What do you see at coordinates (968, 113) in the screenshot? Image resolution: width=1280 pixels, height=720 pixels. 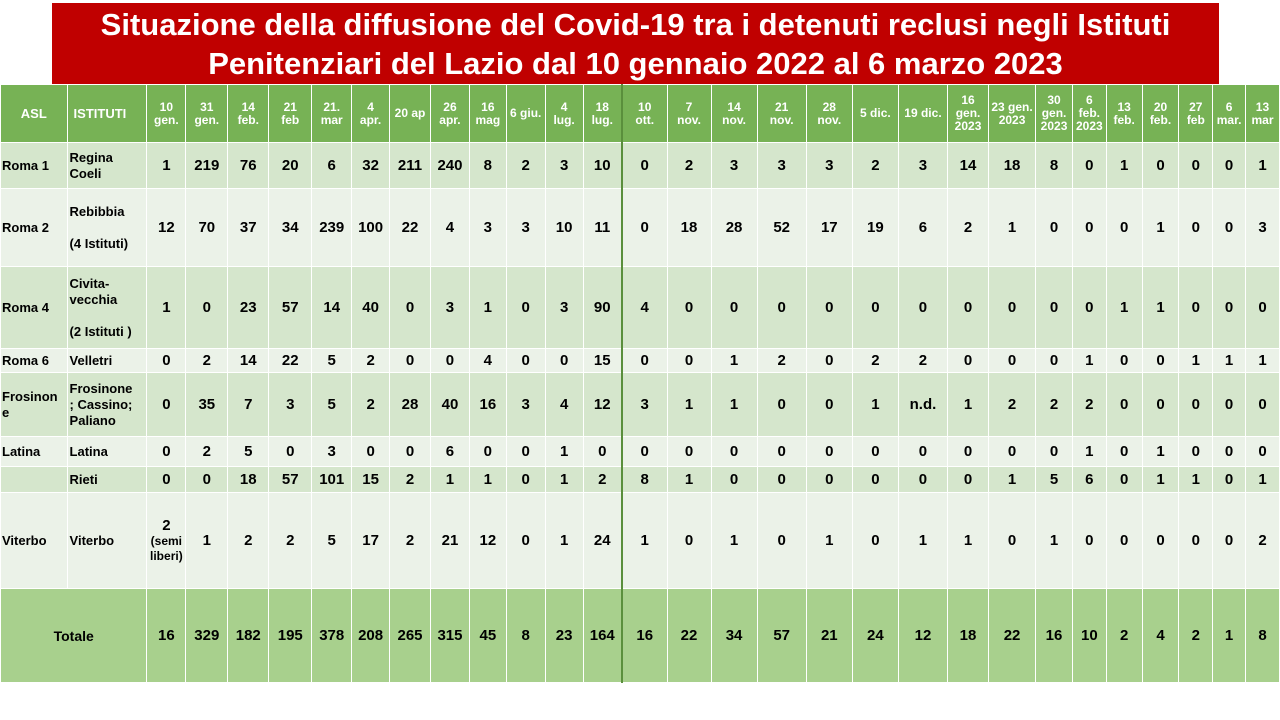 I see `header-date: 16 gen. 2023` at bounding box center [968, 113].